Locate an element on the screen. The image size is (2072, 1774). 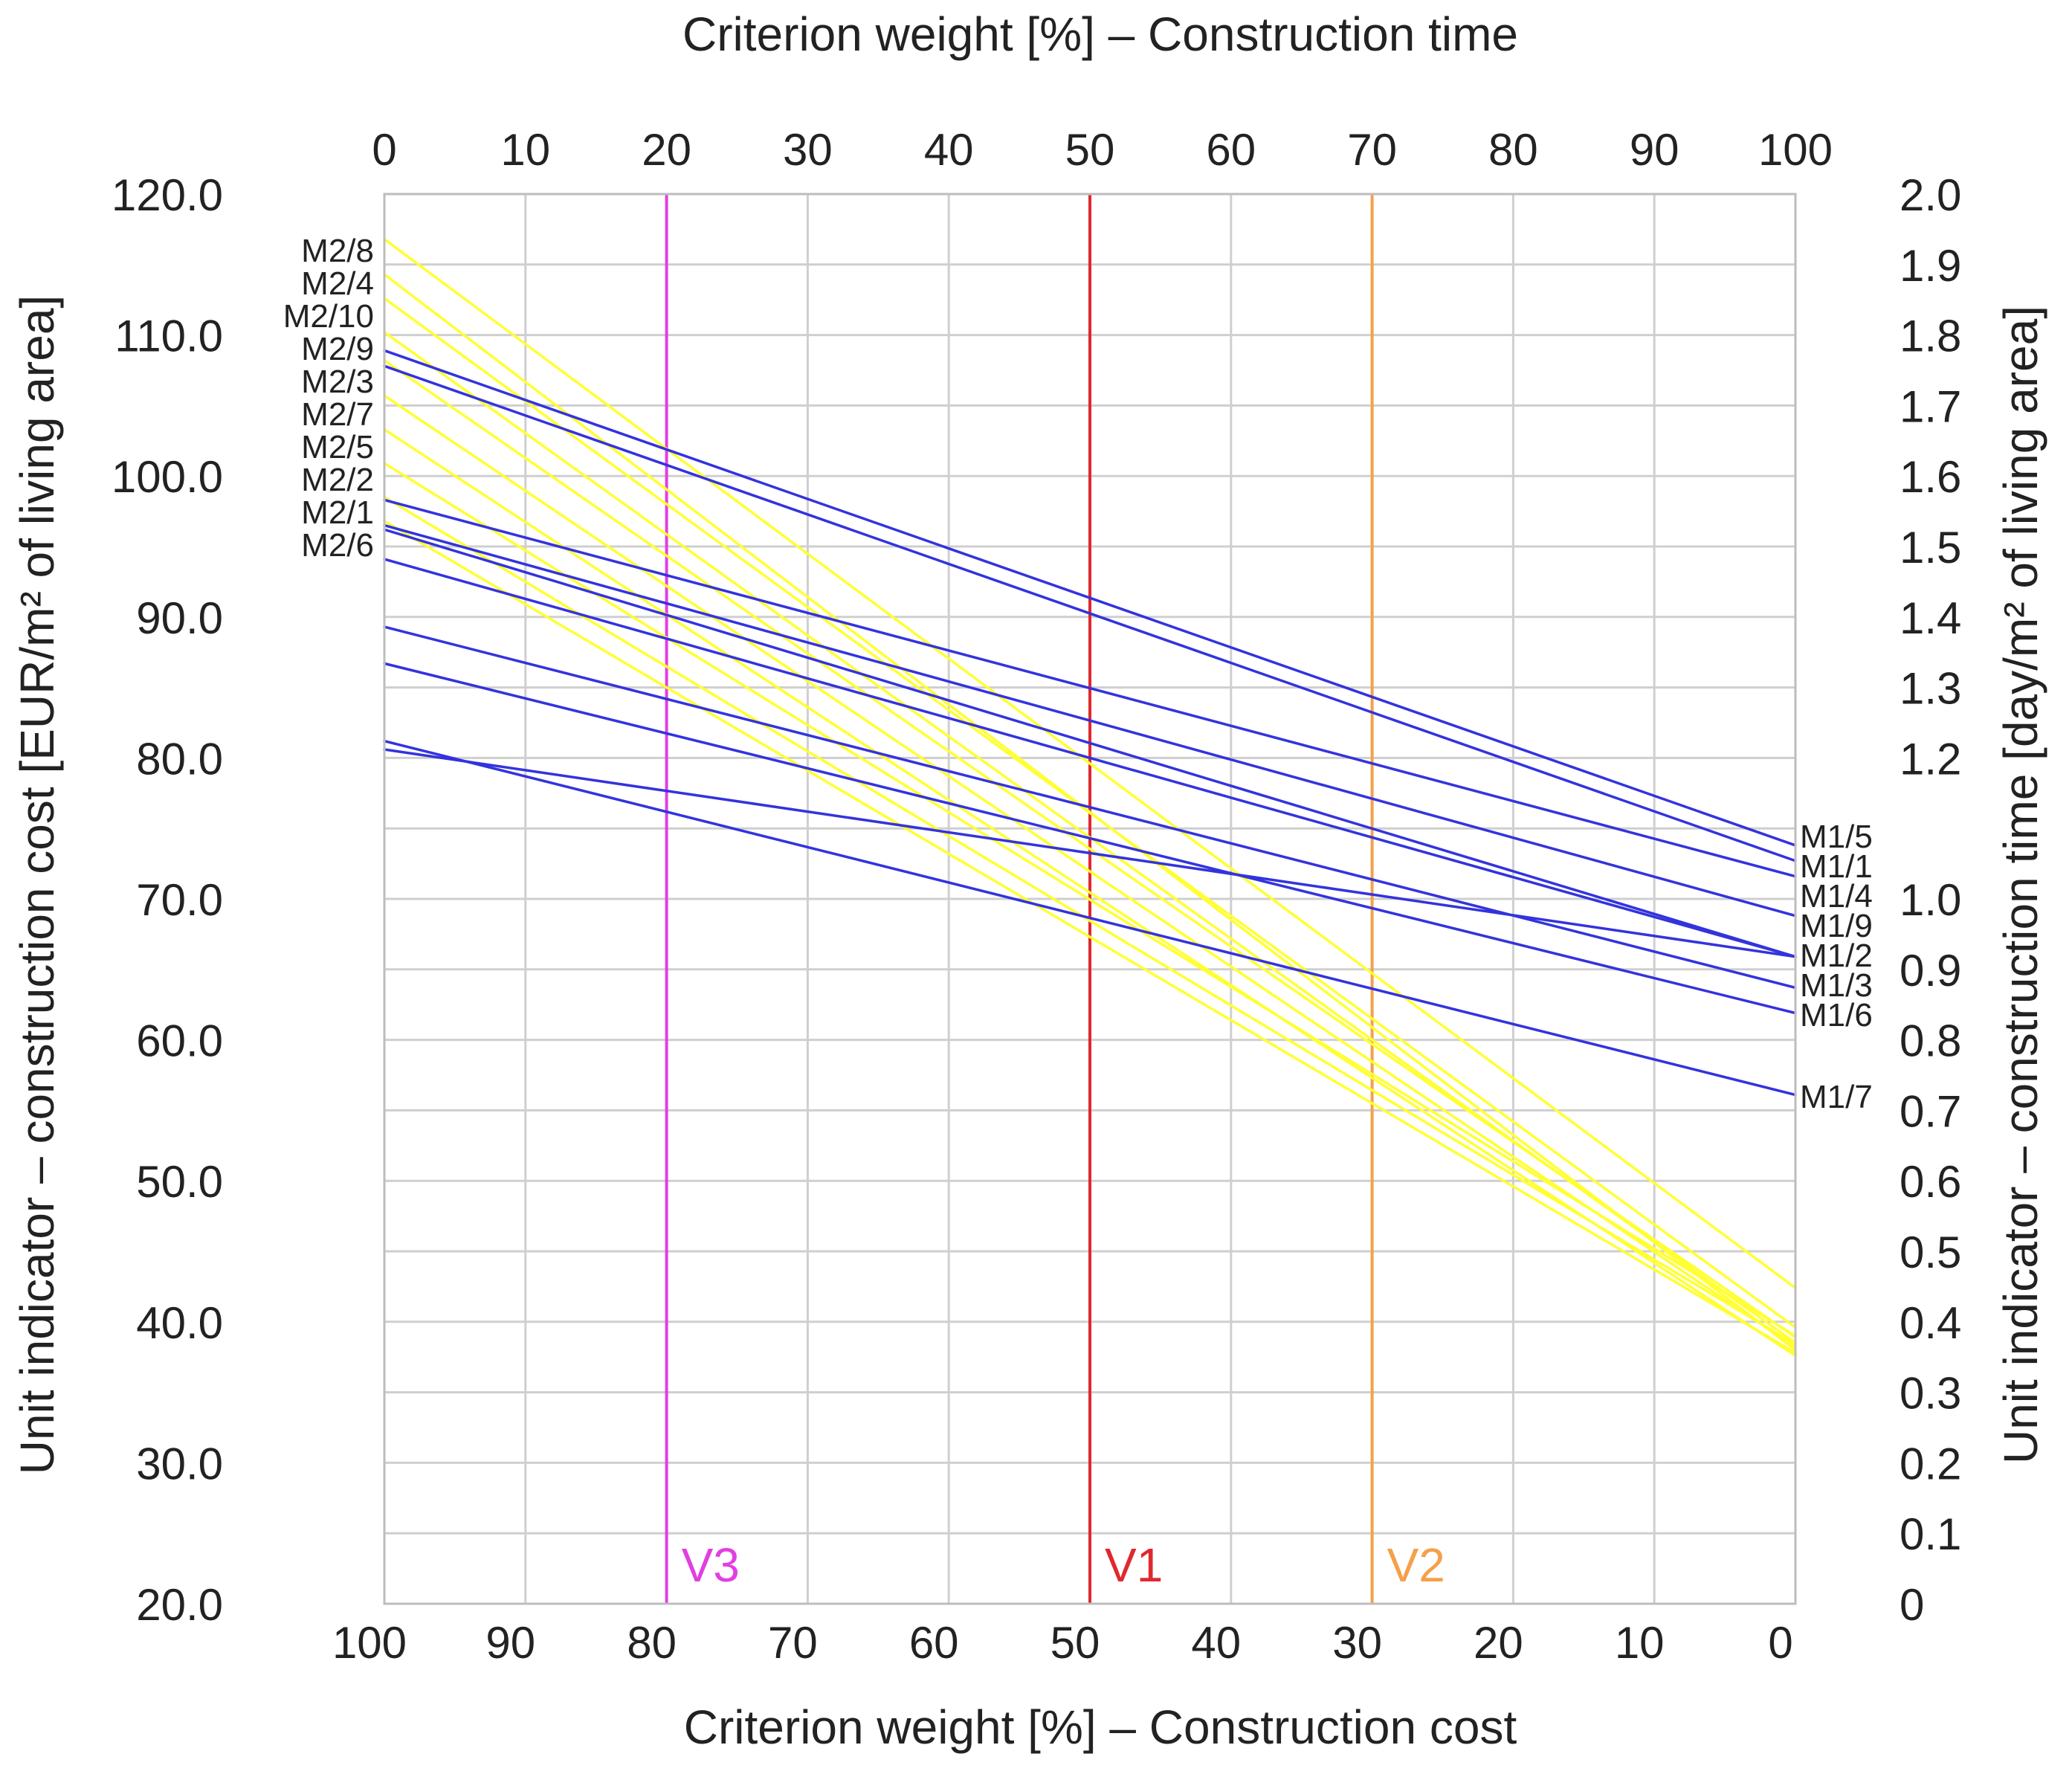
left-axis-tick-label: 110.0 is located at coordinates (168, 336).